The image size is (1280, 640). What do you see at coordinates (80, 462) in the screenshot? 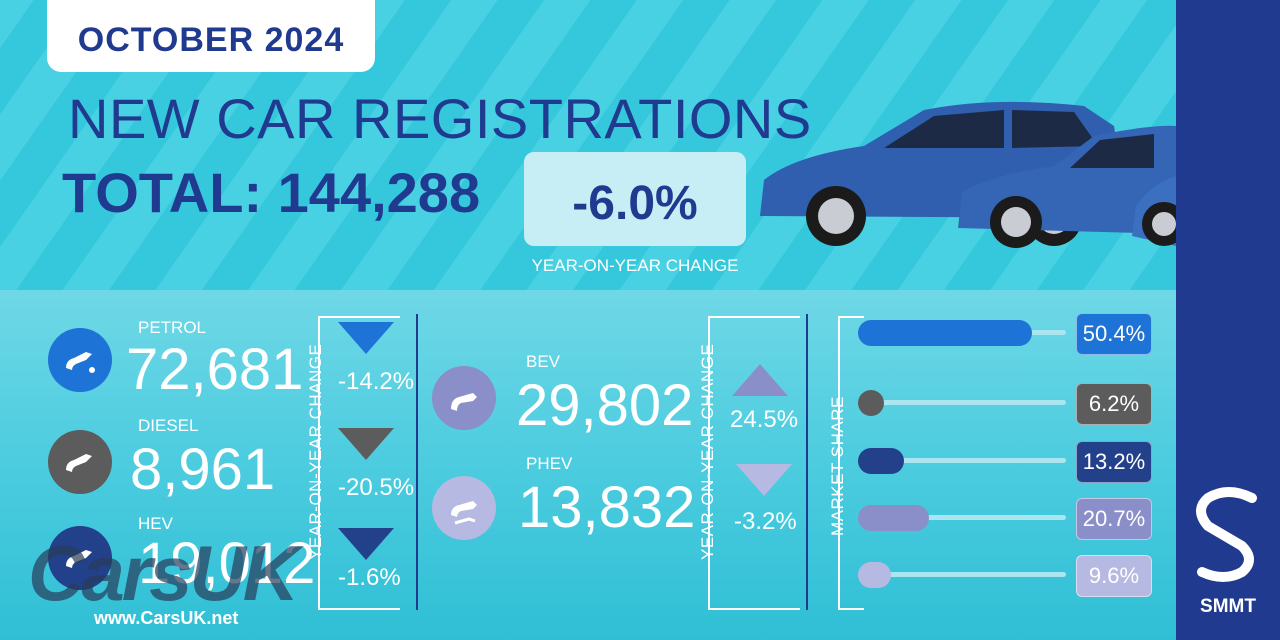
I see `diesel-icon` at bounding box center [80, 462].